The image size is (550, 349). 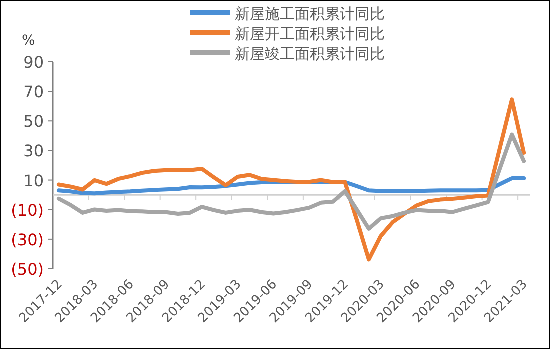 What do you see at coordinates (27, 269) in the screenshot?
I see `y-tick-label: (50)` at bounding box center [27, 269].